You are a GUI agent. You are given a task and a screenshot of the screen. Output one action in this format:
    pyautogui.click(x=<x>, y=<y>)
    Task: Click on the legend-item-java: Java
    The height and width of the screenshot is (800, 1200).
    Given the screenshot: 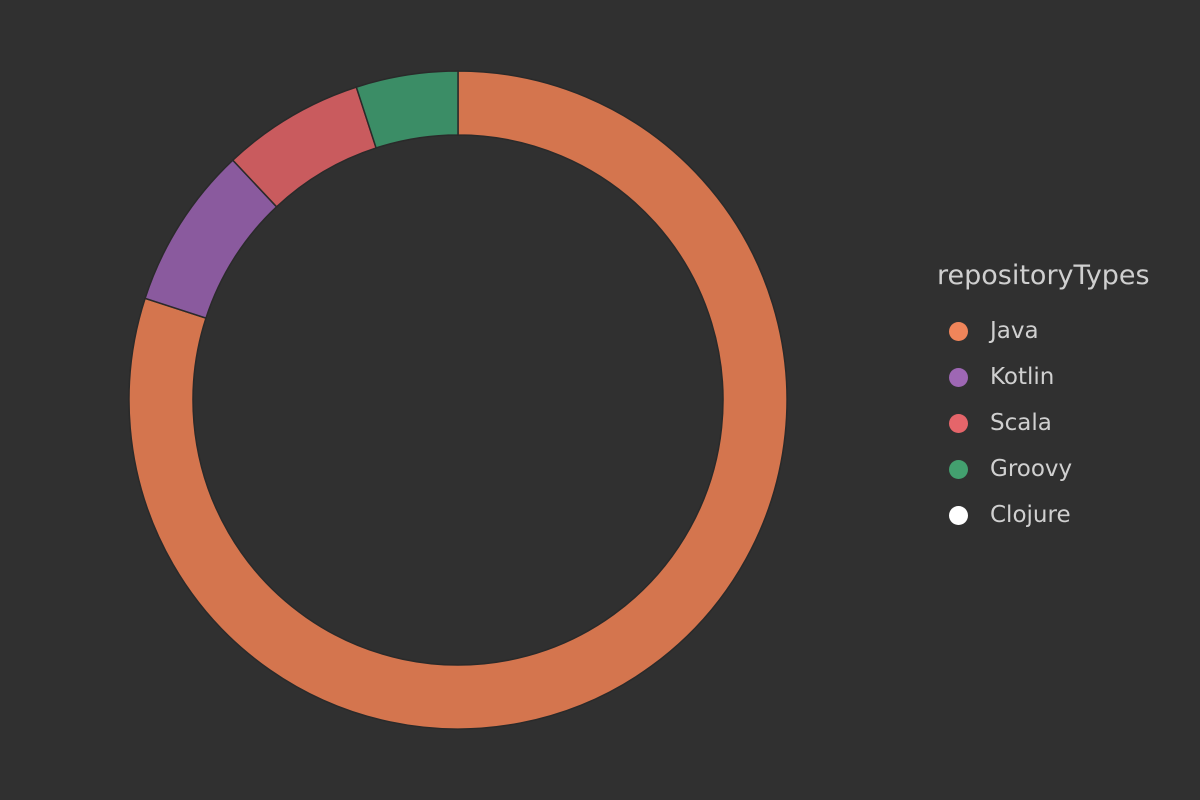 What is the action you would take?
    pyautogui.click(x=1062, y=331)
    